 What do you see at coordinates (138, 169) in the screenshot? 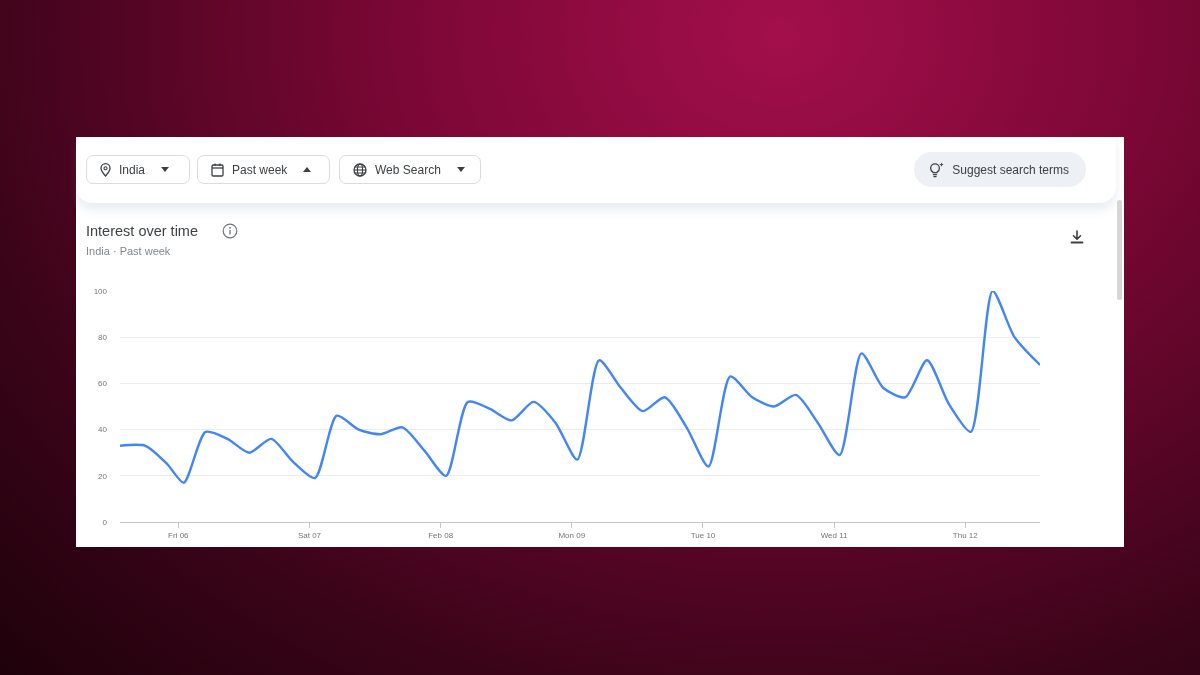
I see `dropdown: India` at bounding box center [138, 169].